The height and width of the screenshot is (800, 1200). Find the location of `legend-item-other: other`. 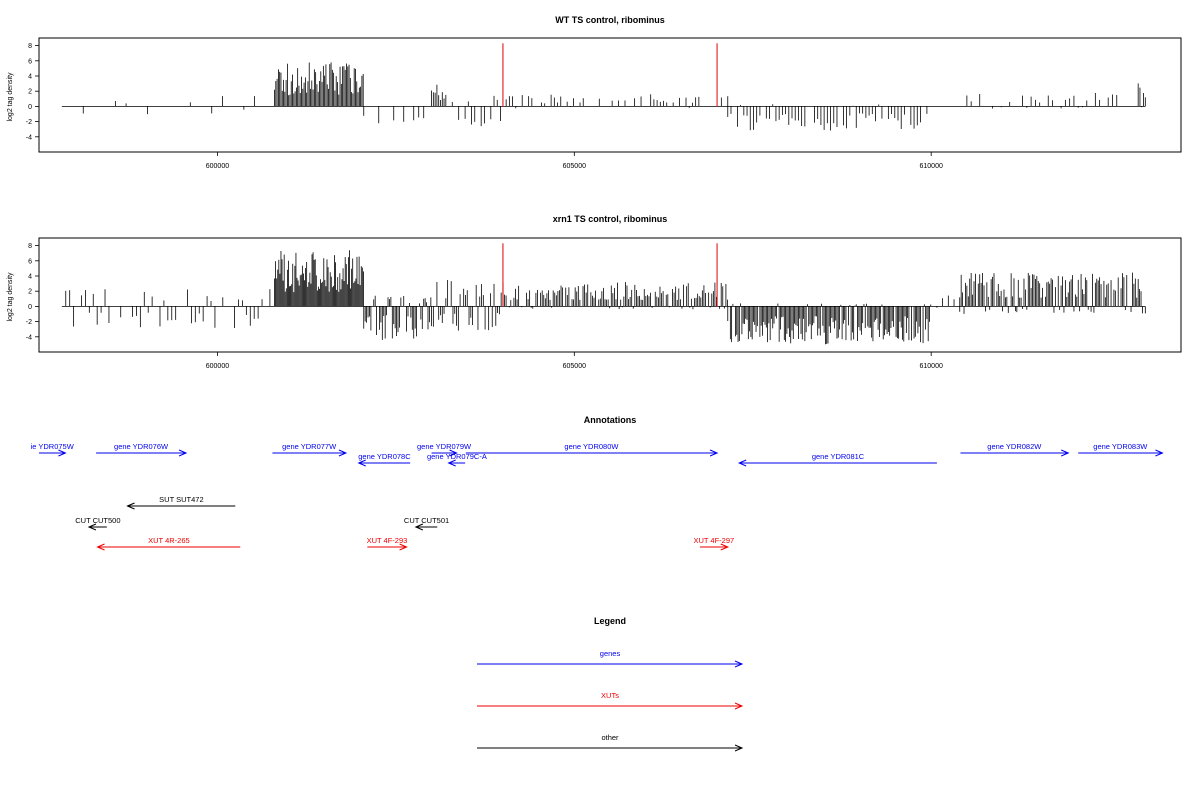

legend-item-other: other is located at coordinates (610, 742).